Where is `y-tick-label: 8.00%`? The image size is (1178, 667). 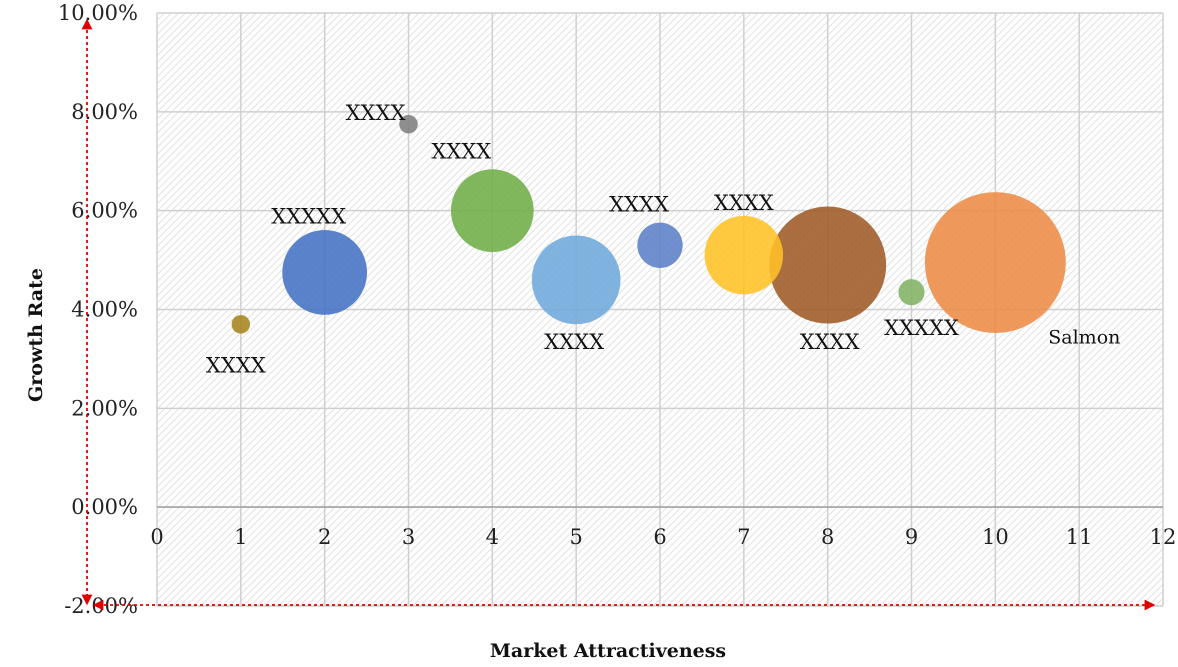
y-tick-label: 8.00% is located at coordinates (104, 112).